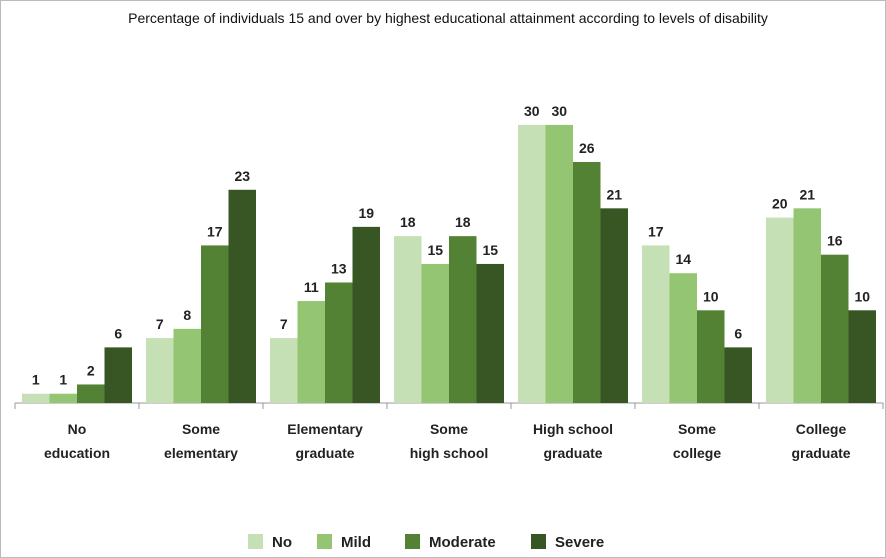 This screenshot has height=558, width=886. What do you see at coordinates (587, 148) in the screenshot?
I see `data-label: 26` at bounding box center [587, 148].